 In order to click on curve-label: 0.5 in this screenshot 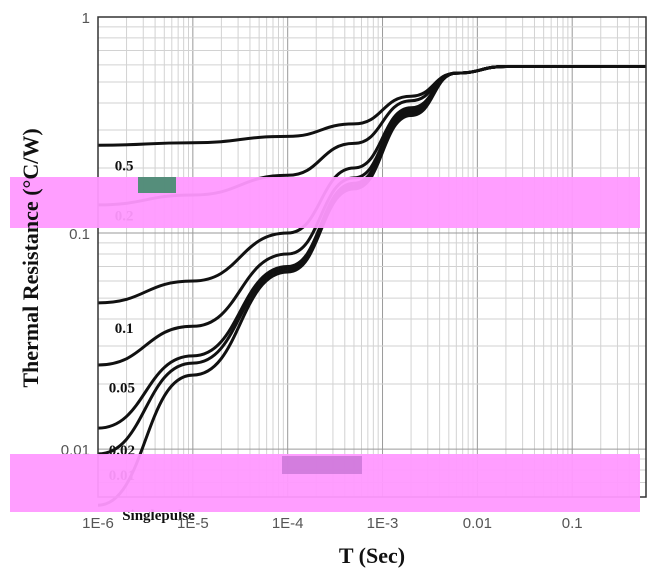, I will do `click(124, 166)`.